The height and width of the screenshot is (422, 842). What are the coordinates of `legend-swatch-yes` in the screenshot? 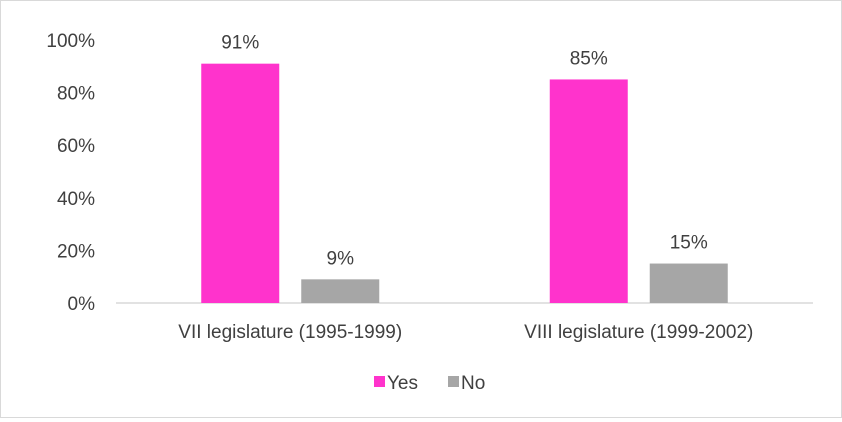 It's located at (379, 381).